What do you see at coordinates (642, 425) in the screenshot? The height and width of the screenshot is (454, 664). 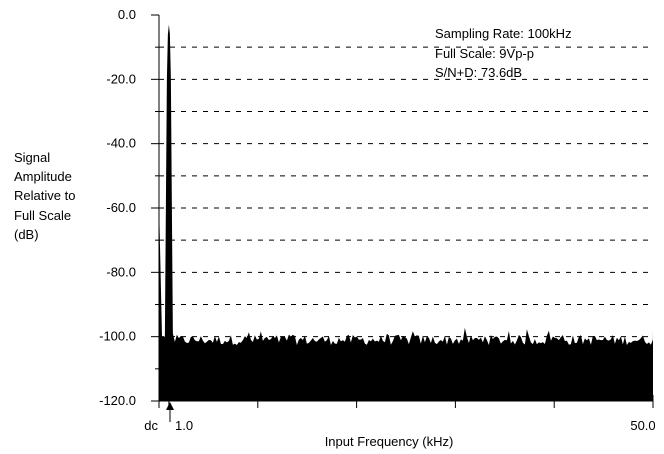 I see `x-tick-label: 50.0` at bounding box center [642, 425].